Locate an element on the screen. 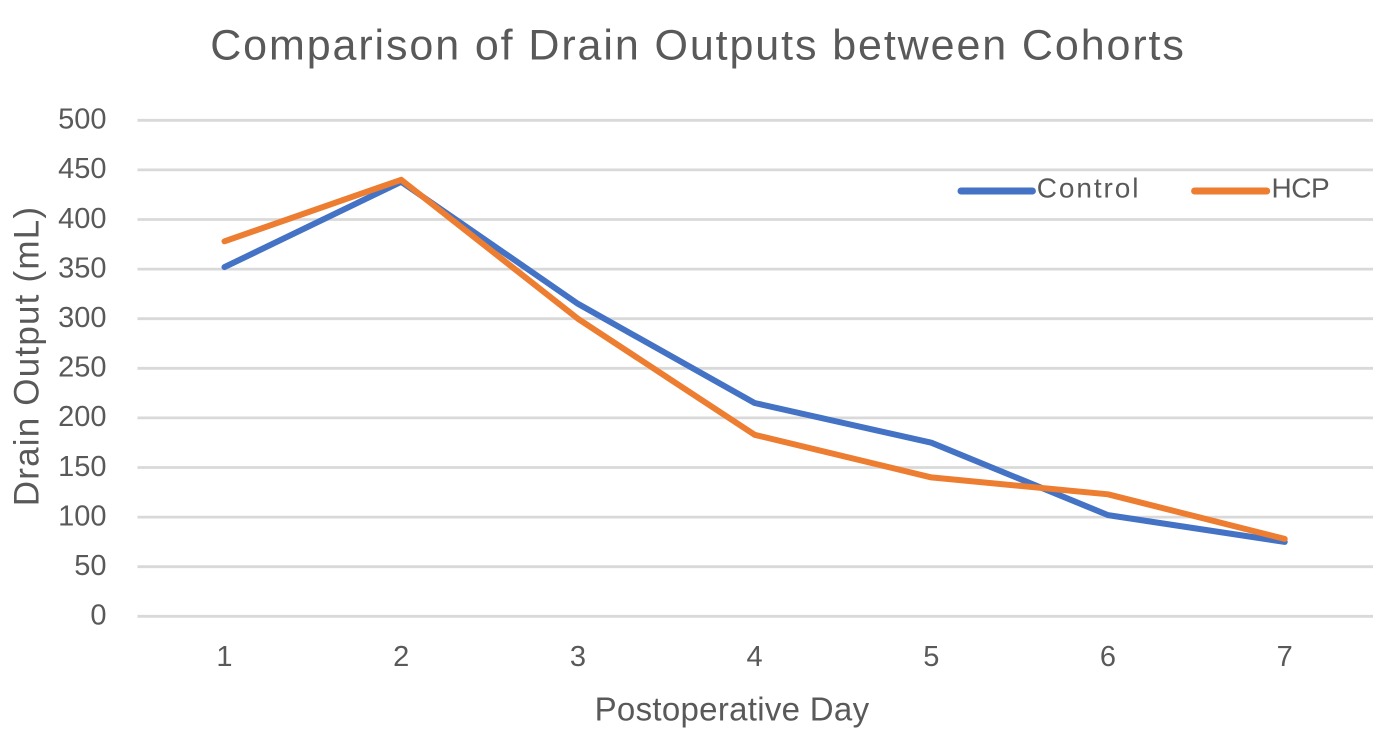 The height and width of the screenshot is (750, 1383). svg-text: 500 is located at coordinates (82, 120).